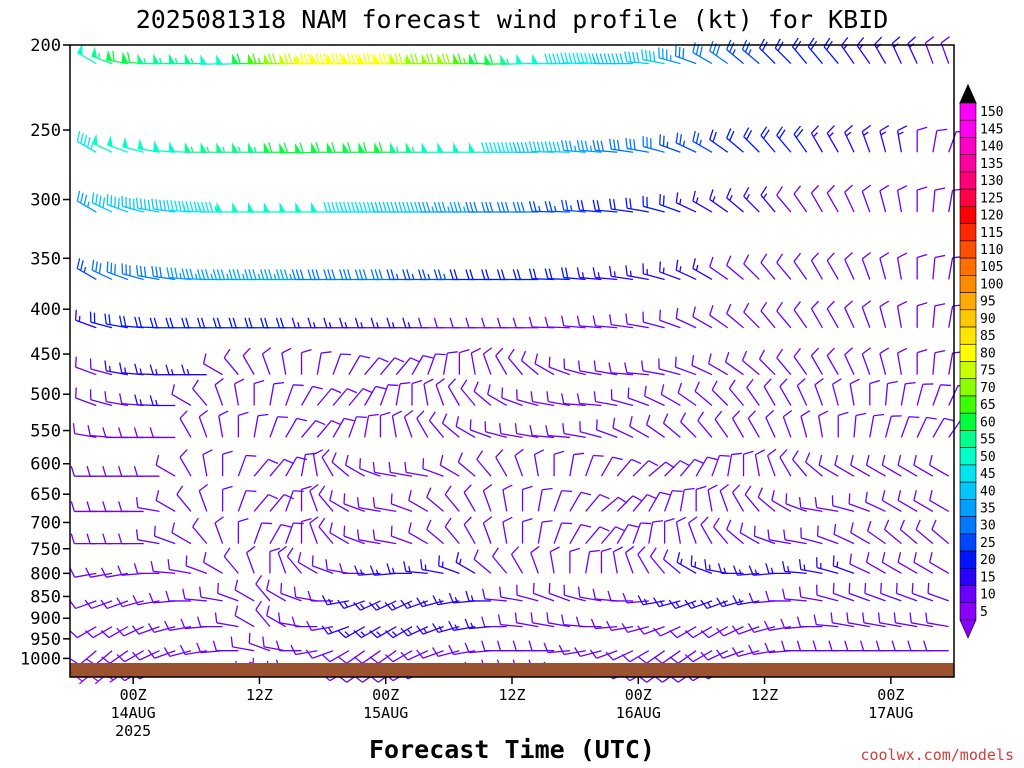  I want to click on y-tick-label: 750, so click(45, 550).